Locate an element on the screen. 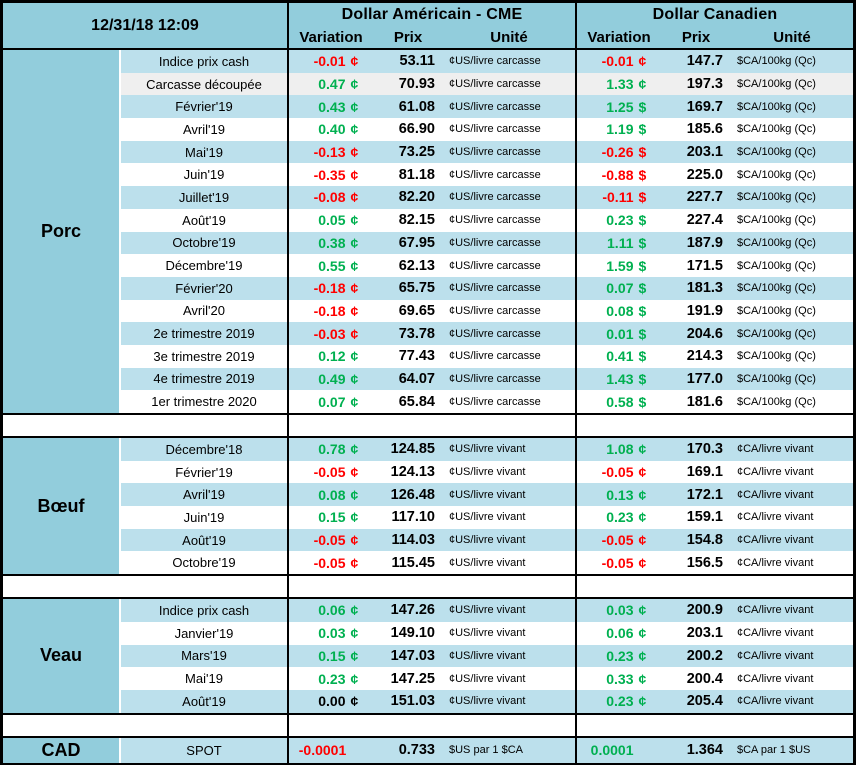  us-variation: 0.38 ¢ is located at coordinates (331, 243).